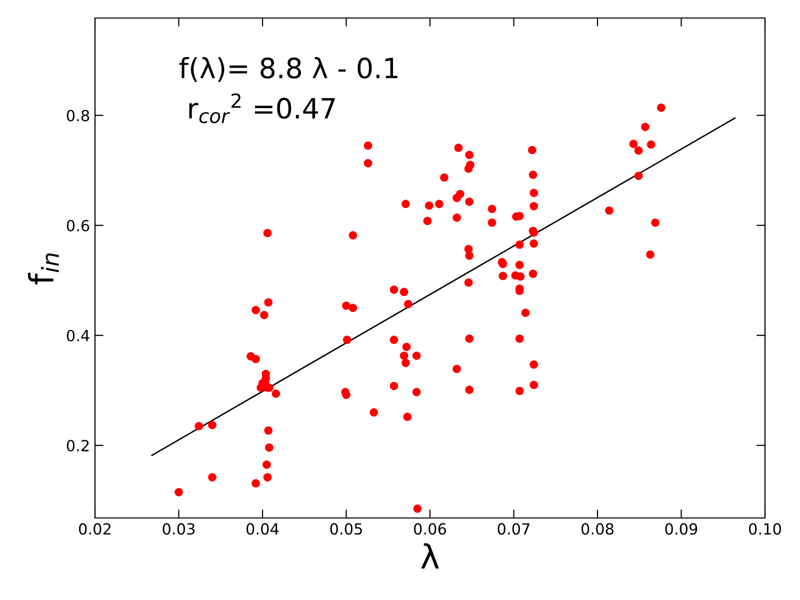 This screenshot has height=600, width=800. What do you see at coordinates (346, 529) in the screenshot?
I see `x-tick-label: 0.05` at bounding box center [346, 529].